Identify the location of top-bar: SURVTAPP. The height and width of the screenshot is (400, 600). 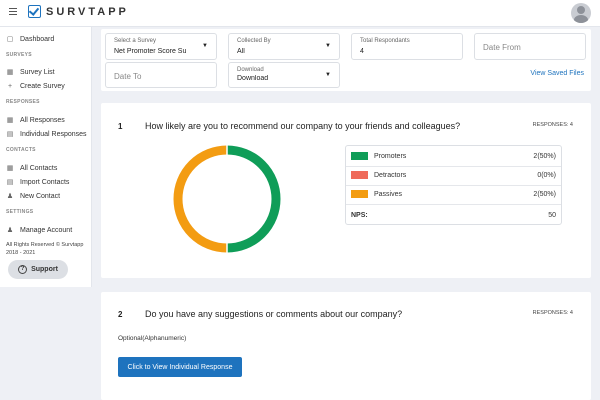
(300, 13).